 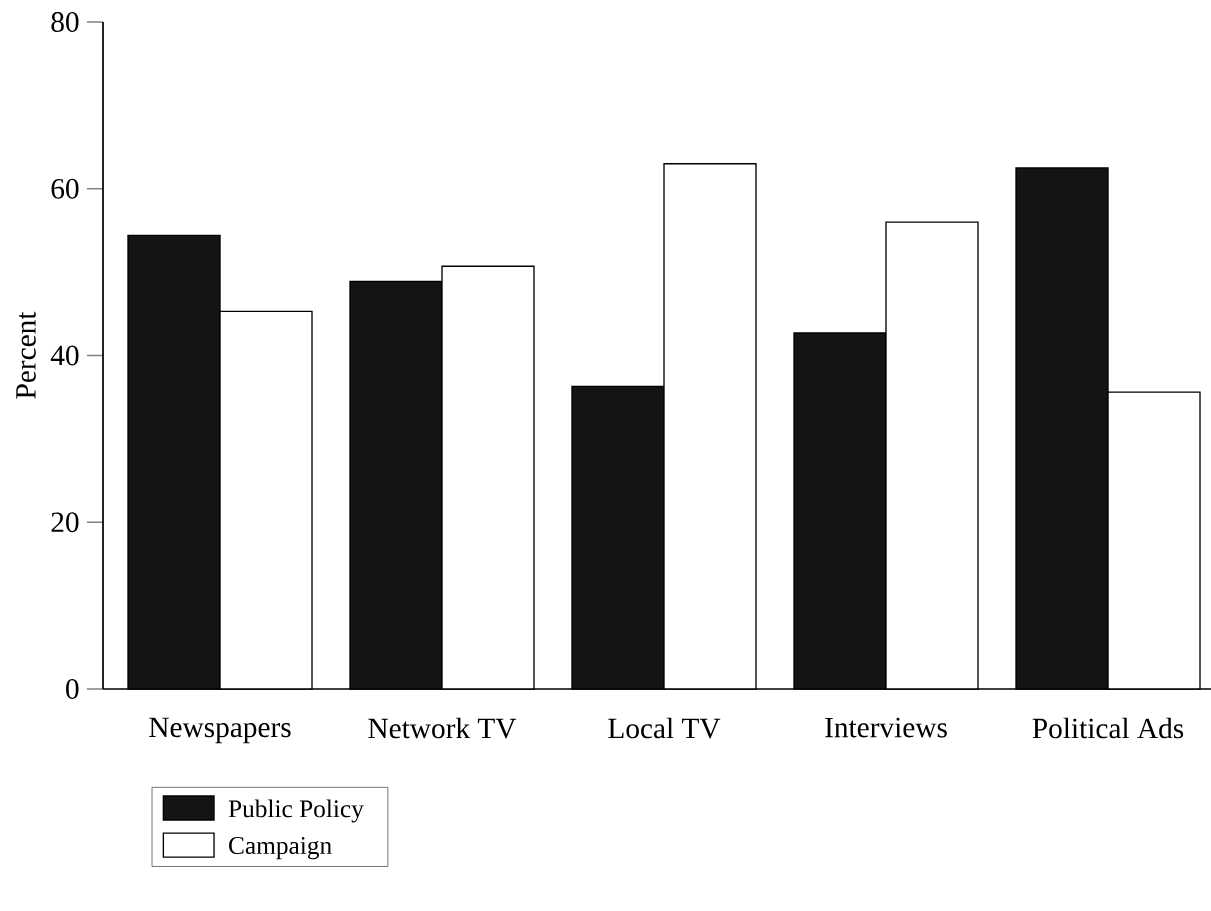 What do you see at coordinates (886, 727) in the screenshot?
I see `x-tick-label: Interviews` at bounding box center [886, 727].